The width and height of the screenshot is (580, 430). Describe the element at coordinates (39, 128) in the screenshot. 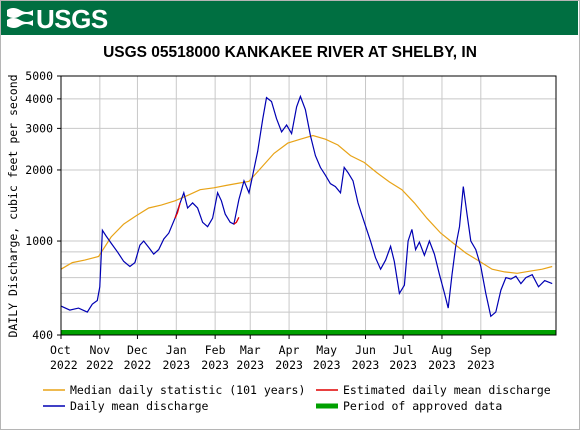

I see `y-tick-label: 3000` at that location.